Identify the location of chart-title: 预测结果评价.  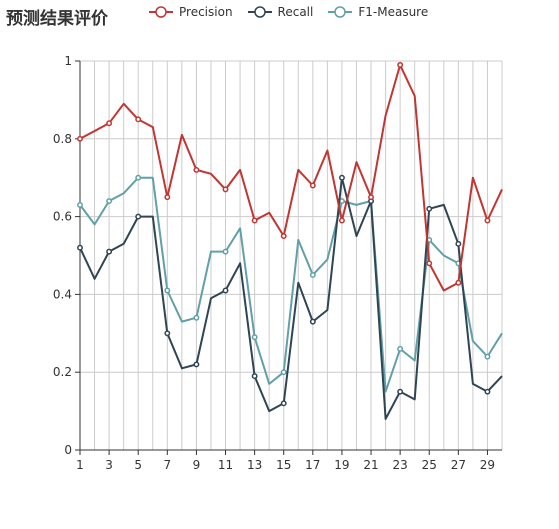
(57, 19).